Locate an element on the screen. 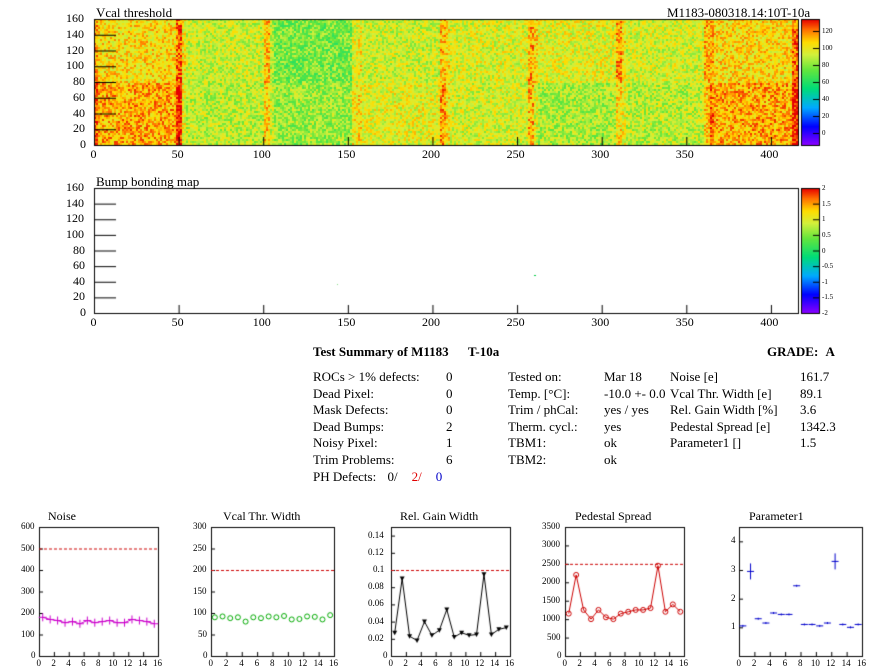  heatmap-x-tick: 300 is located at coordinates (600, 154).